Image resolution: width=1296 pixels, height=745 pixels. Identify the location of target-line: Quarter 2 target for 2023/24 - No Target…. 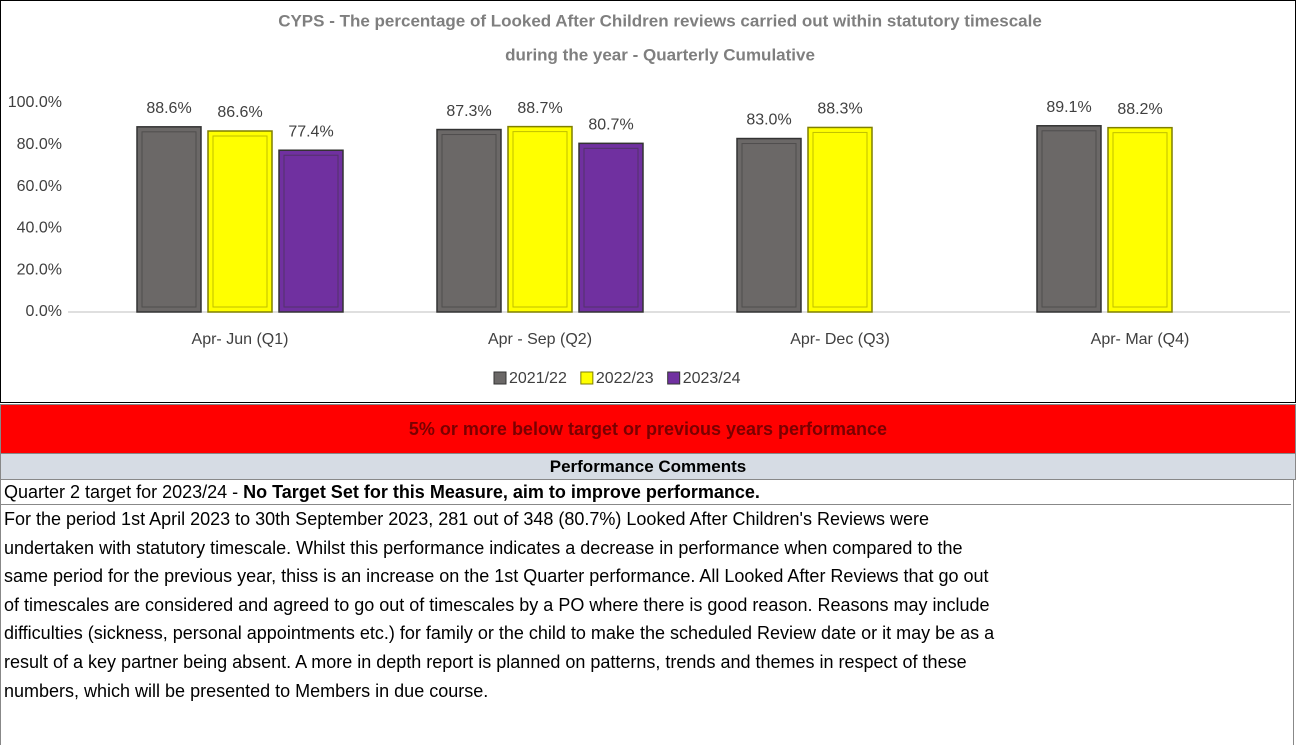
(646, 492).